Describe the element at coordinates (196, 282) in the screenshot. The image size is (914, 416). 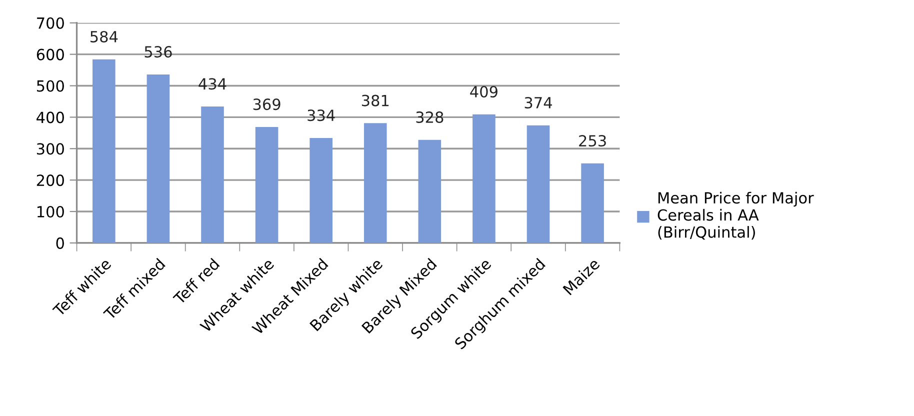
I see `x-tick-label: Teff red` at that location.